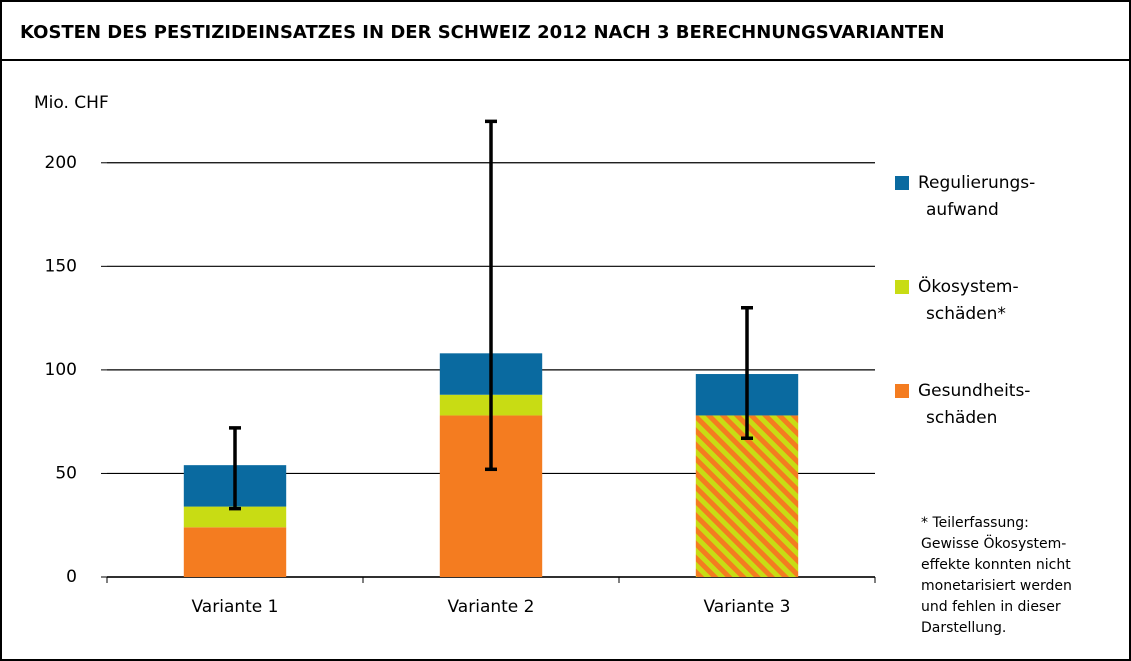 This screenshot has height=661, width=1131. What do you see at coordinates (71, 103) in the screenshot?
I see `y-axis-label: Mio. CHF` at bounding box center [71, 103].